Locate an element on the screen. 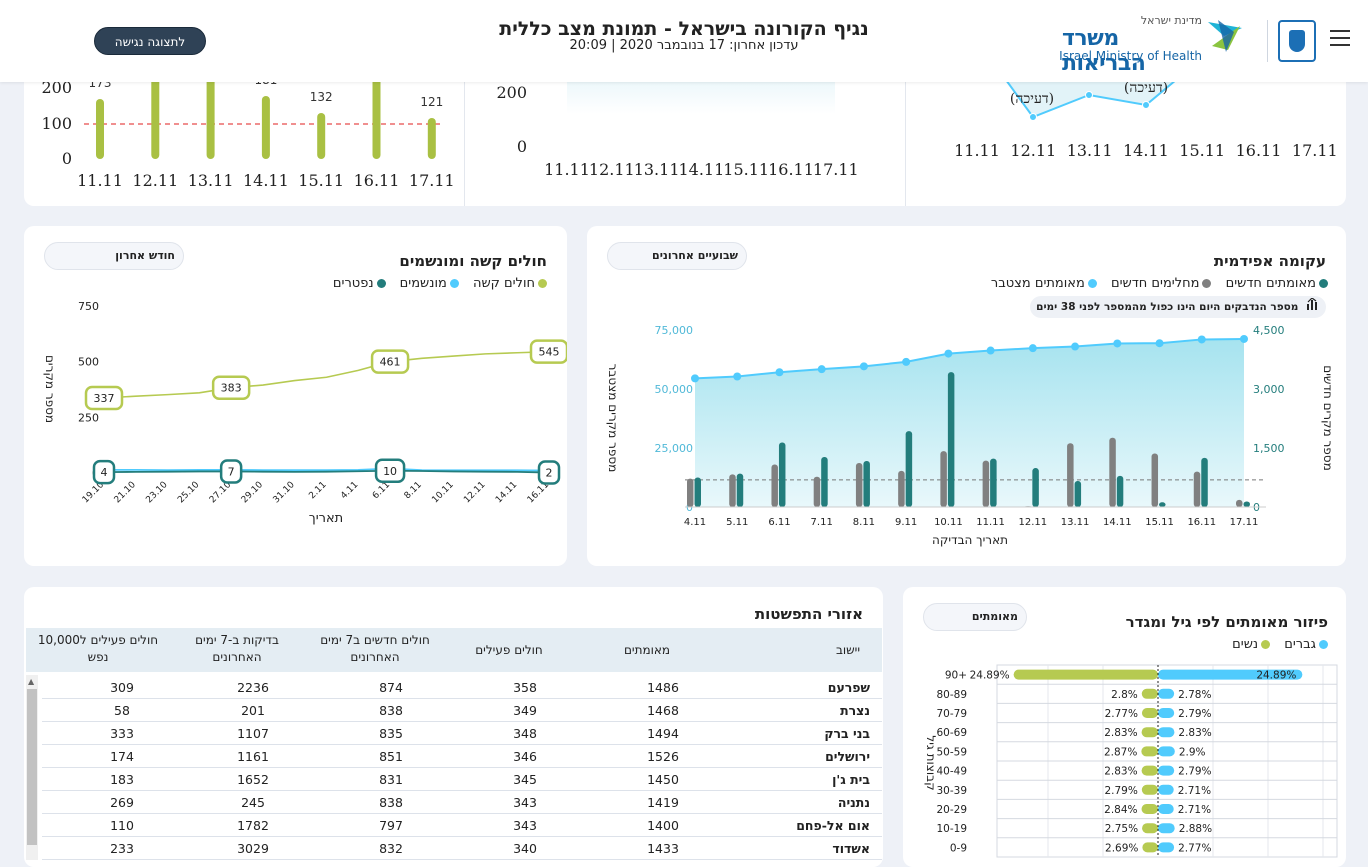 Image resolution: width=1368 pixels, height=867 pixels. value-cell: 1468 is located at coordinates (663, 710).